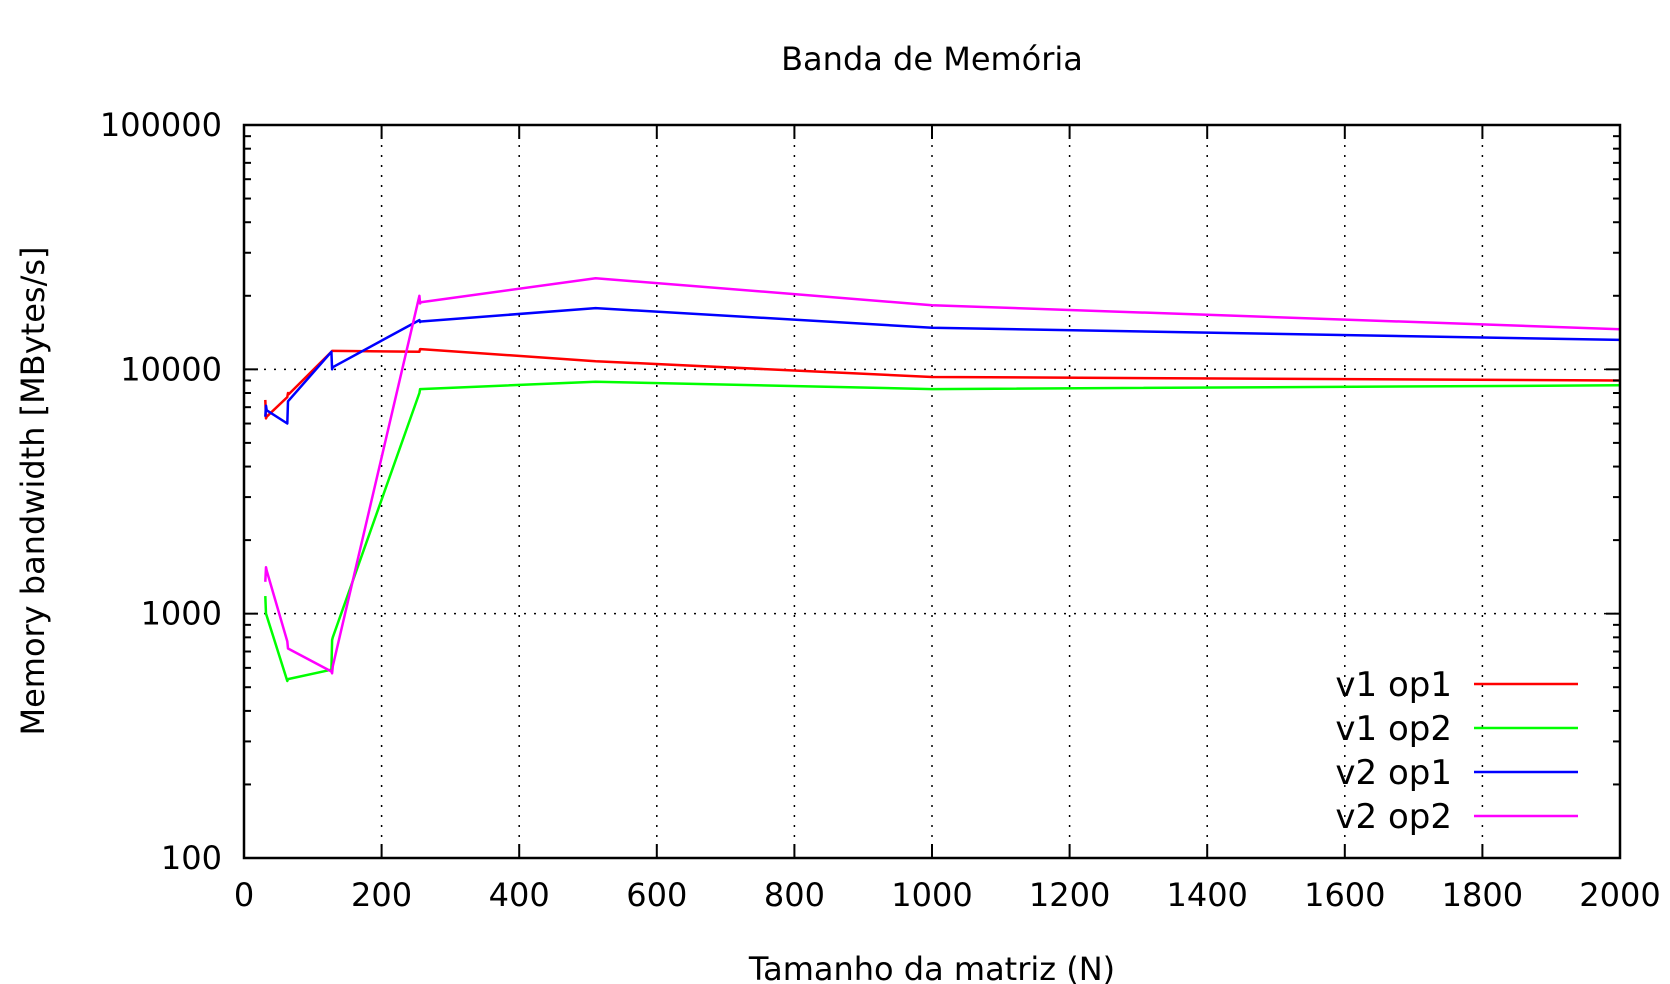  I want to click on x-axis-label: Tamanho da matriz (N), so click(931, 967).